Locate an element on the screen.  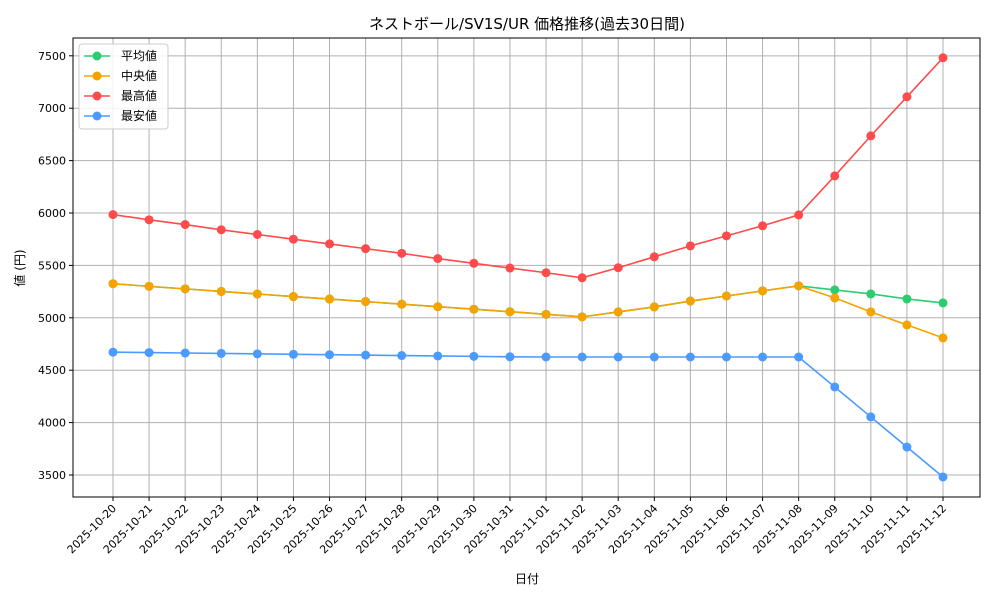
legend-label: 最高値 is located at coordinates (139, 95).